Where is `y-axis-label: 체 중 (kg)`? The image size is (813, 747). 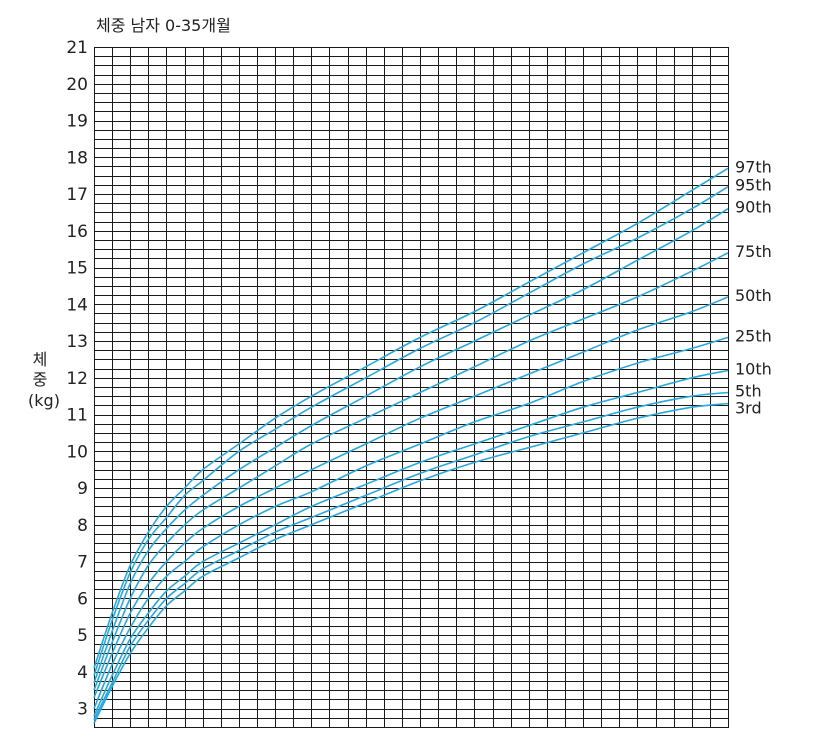
y-axis-label: 체 중 (kg) is located at coordinates (44, 380).